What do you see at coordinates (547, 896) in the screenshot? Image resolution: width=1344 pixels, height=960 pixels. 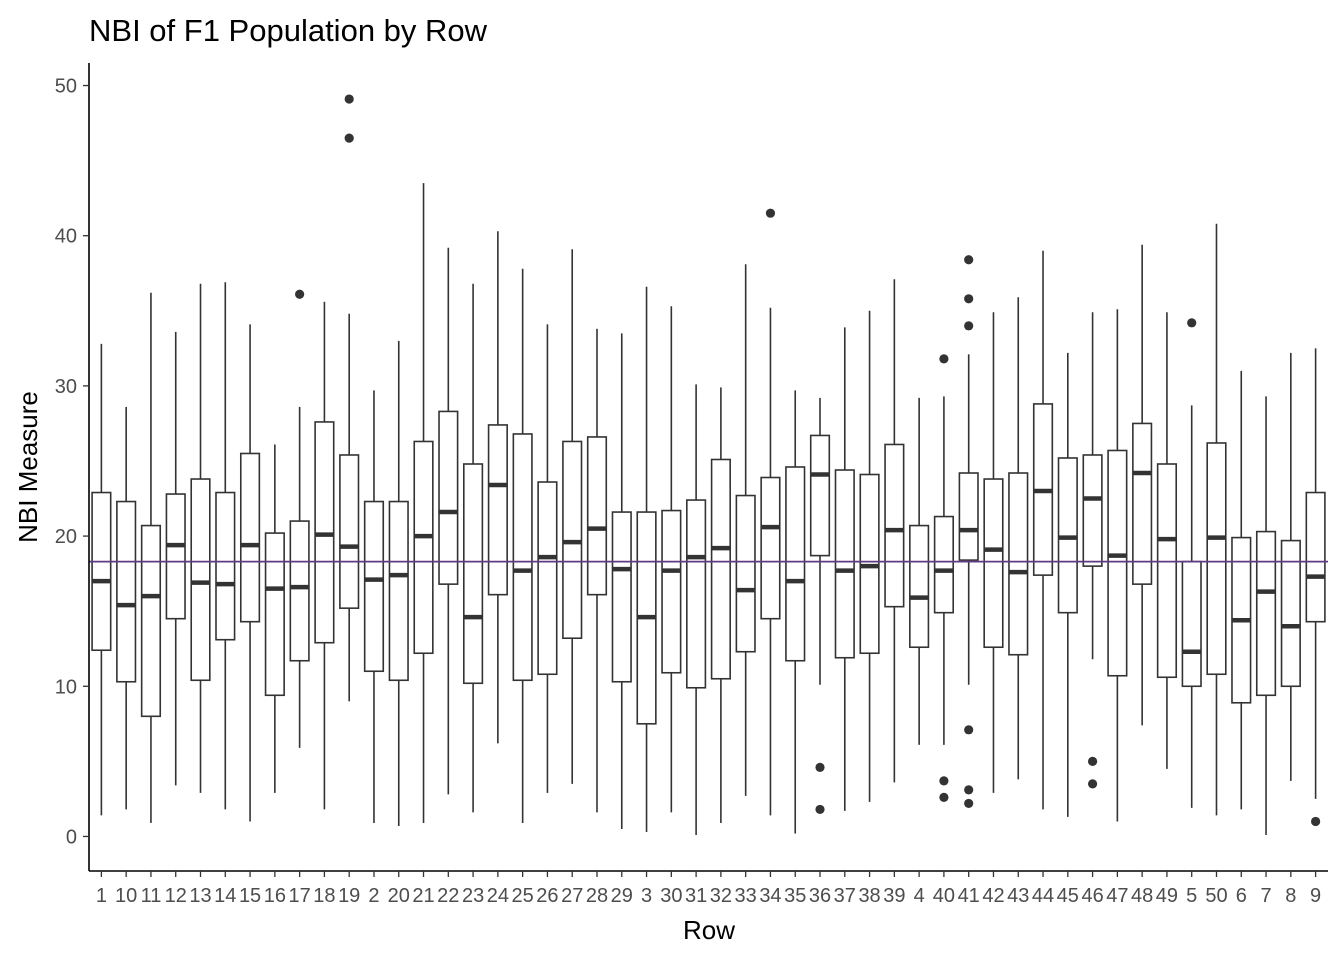 I see `x-tick-label: 26` at bounding box center [547, 896].